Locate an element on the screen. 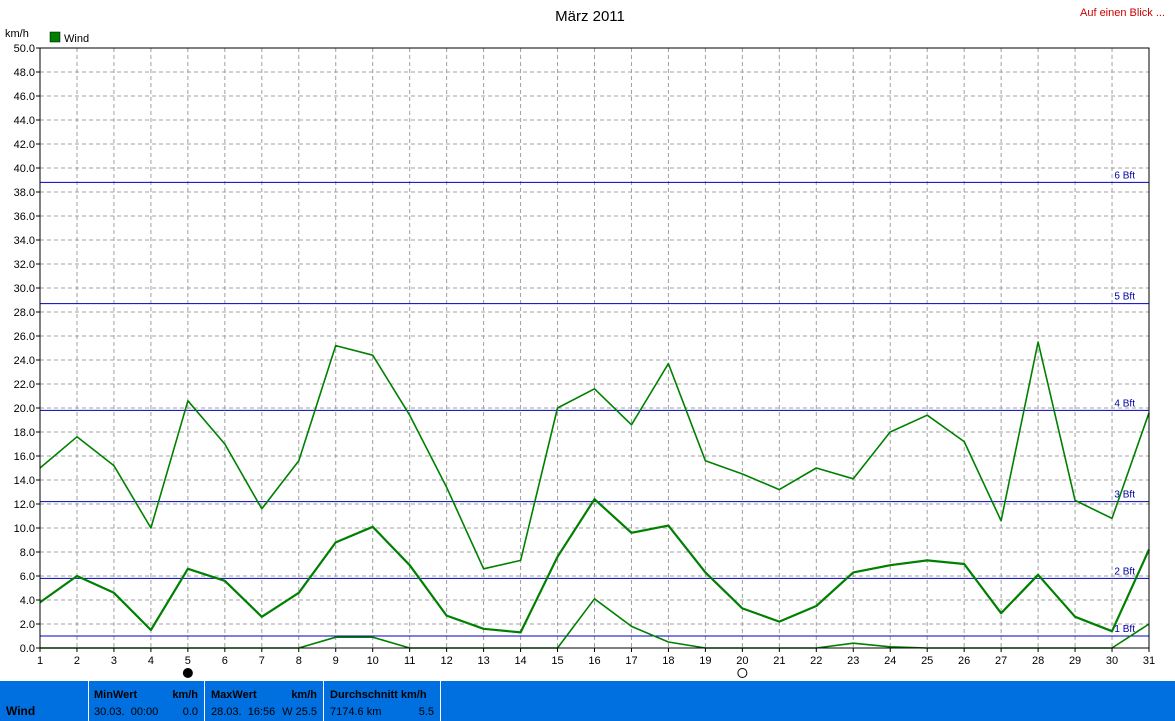 The image size is (1175, 721). y-tick-label: 6.0 is located at coordinates (27, 577).